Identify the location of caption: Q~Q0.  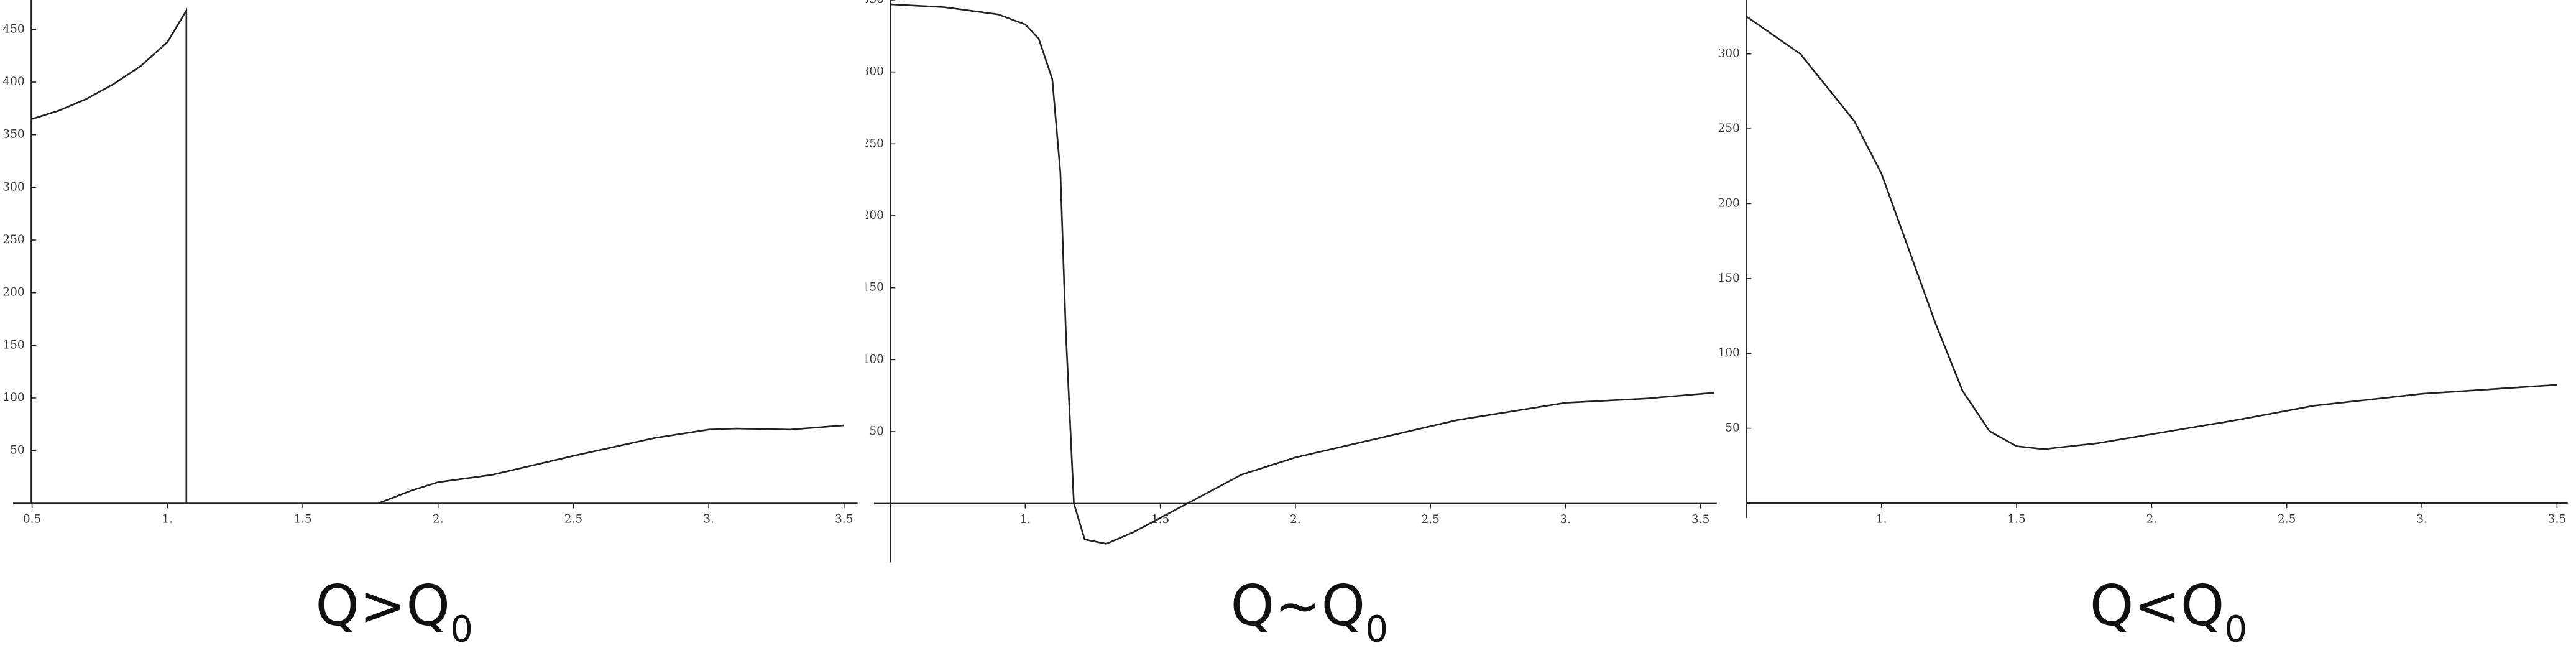
(1309, 611).